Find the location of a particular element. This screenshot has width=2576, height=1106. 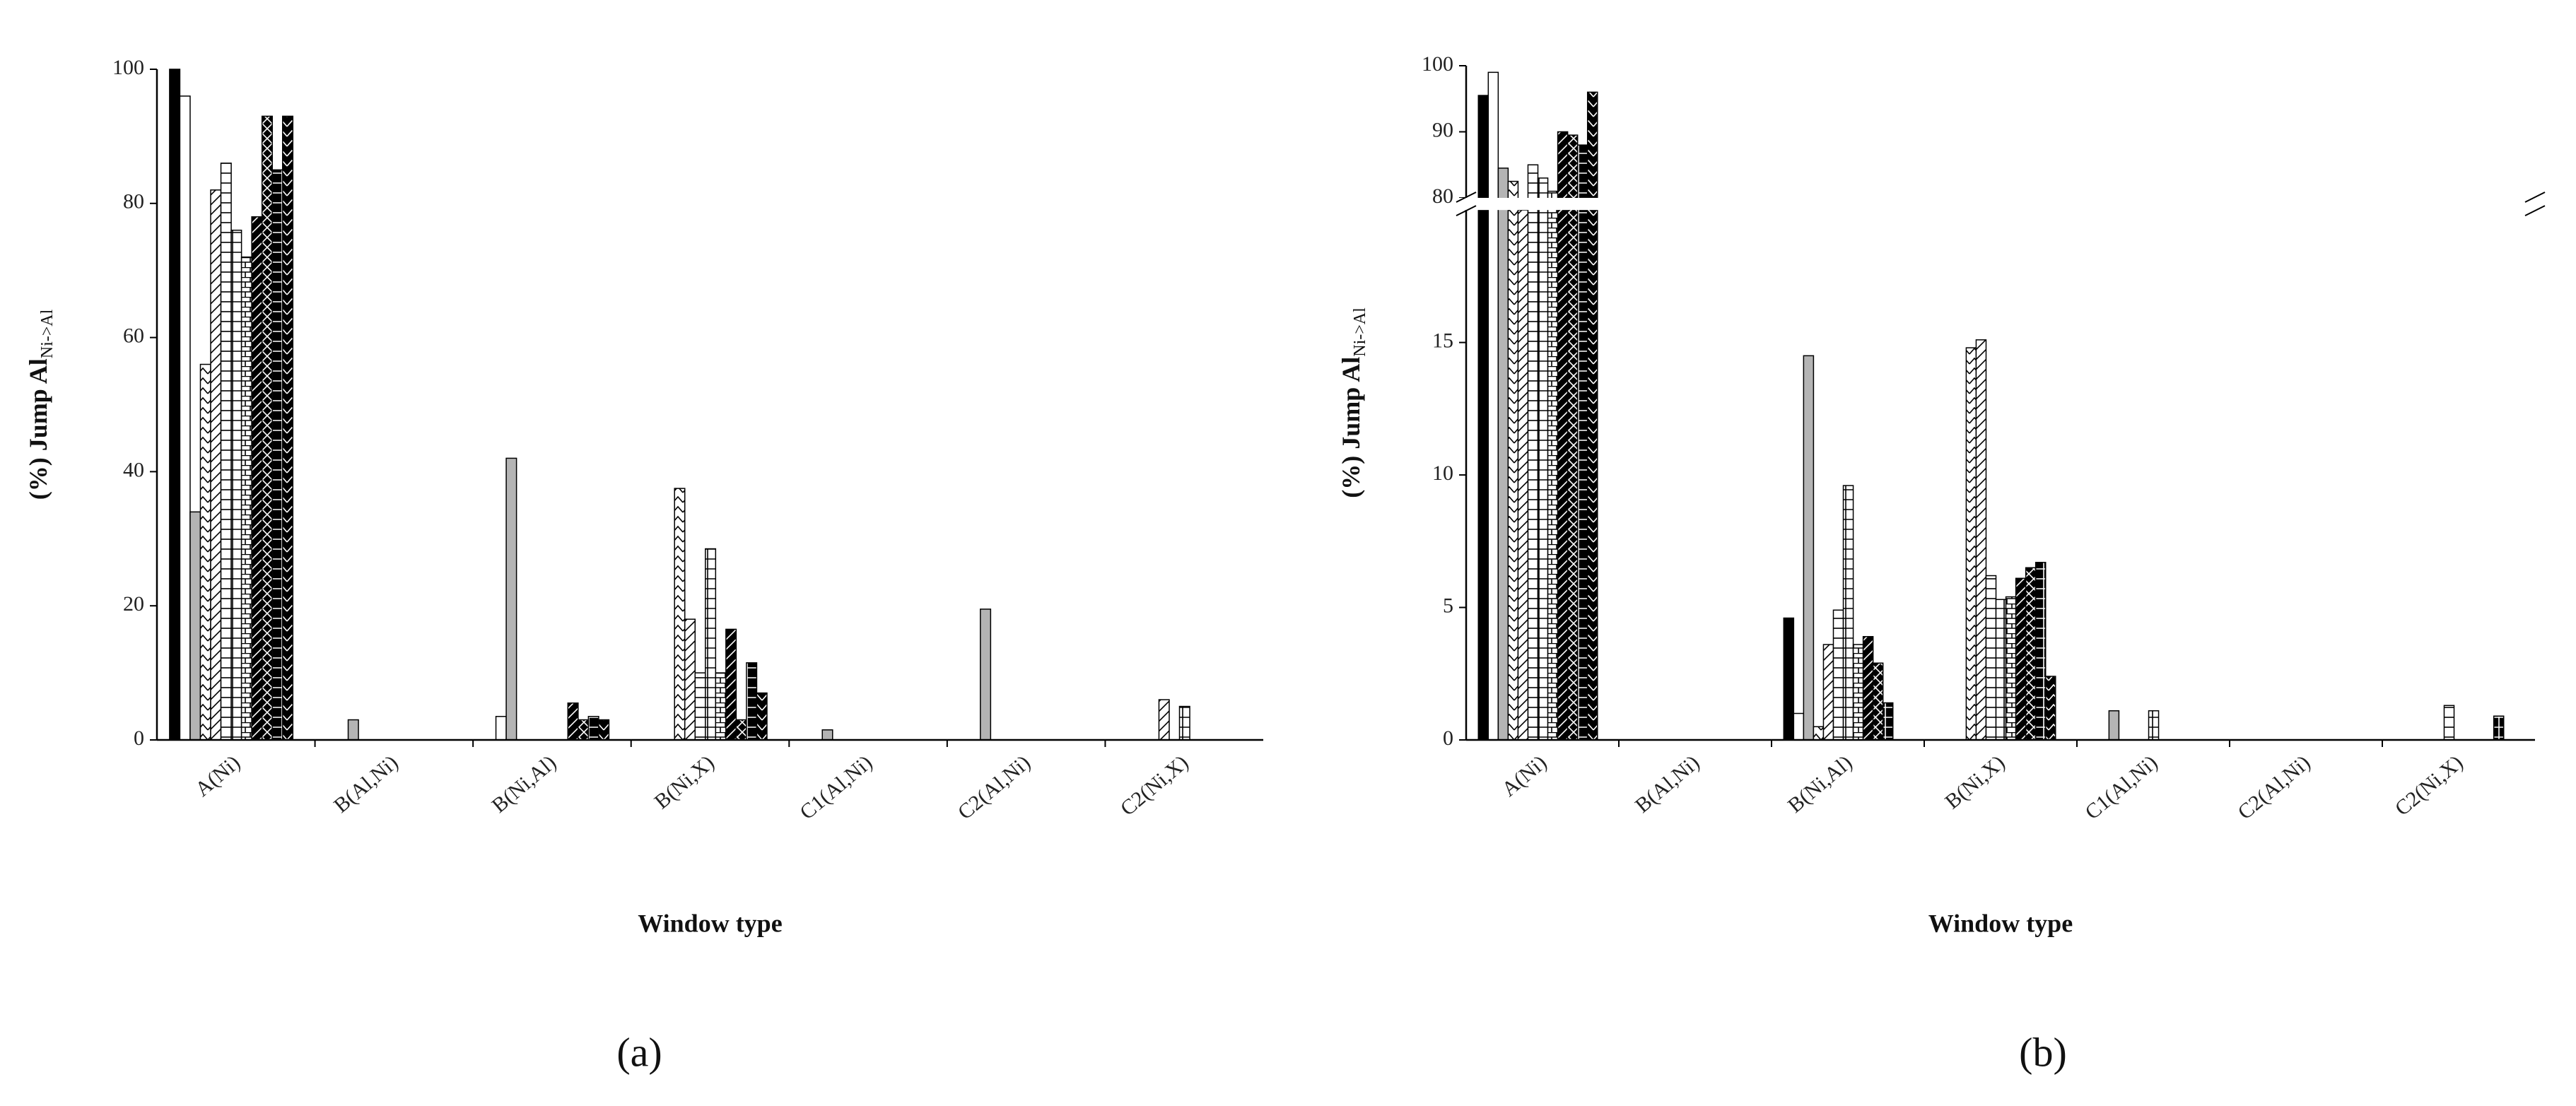

y-tick-label: 5 is located at coordinates (1448, 605).